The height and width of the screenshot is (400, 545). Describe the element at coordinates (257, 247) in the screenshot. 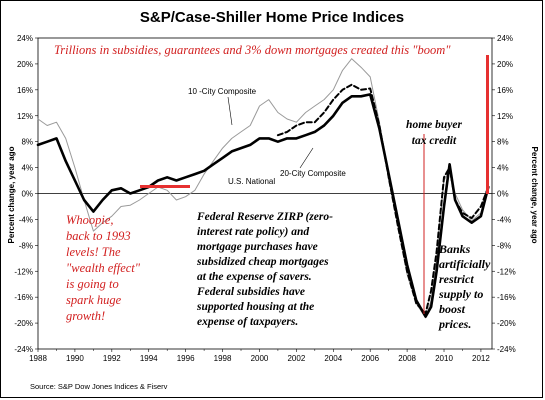

I see `fed-box-line: mortgage purchases have` at that location.